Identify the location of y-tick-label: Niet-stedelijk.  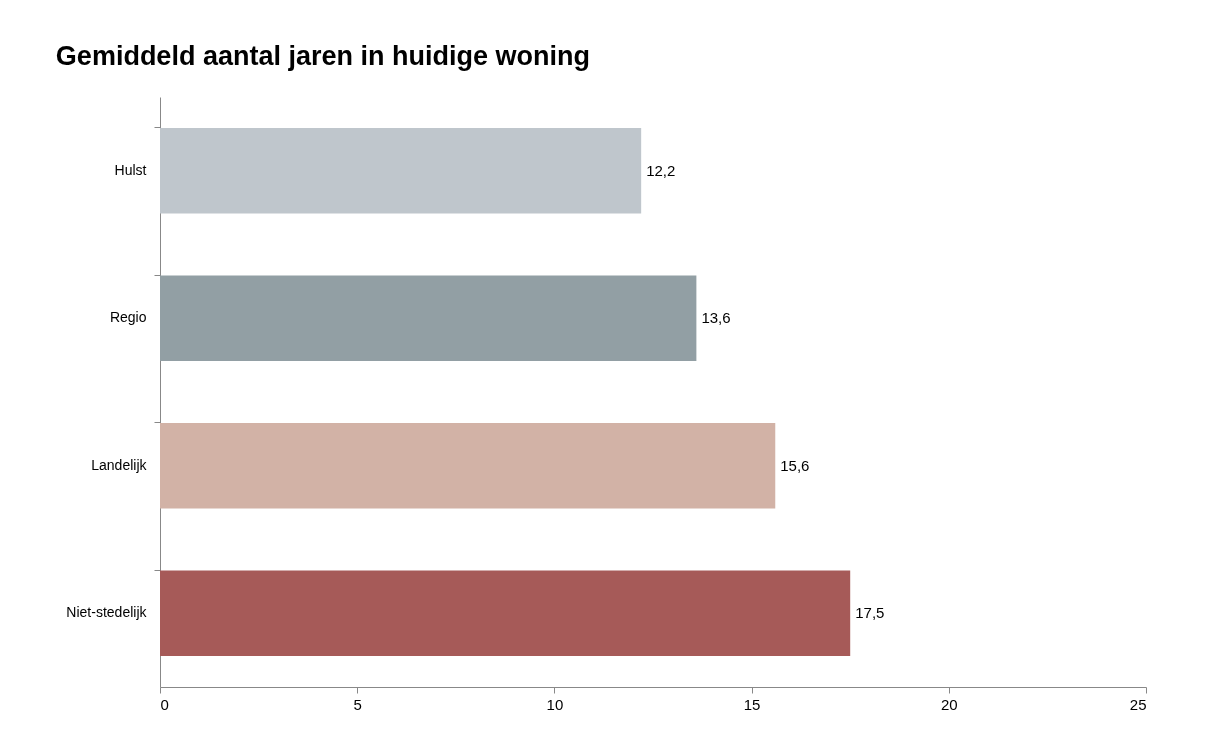
(107, 612).